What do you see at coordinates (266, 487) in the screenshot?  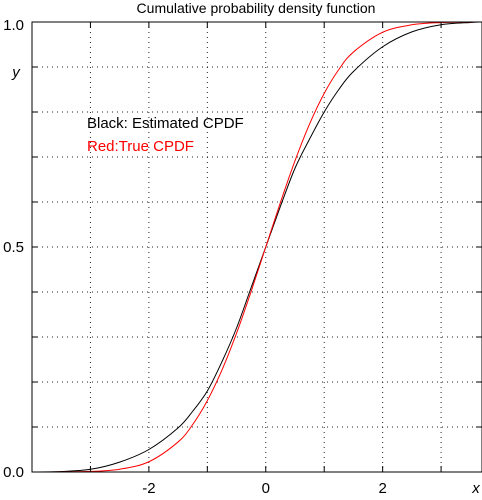 I see `x-tick-label: 0` at bounding box center [266, 487].